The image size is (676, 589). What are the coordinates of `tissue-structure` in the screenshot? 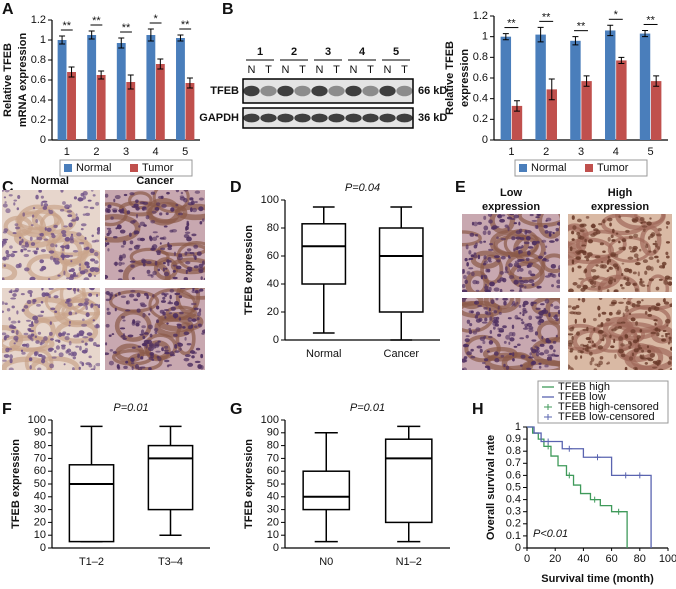 It's located at (171, 202).